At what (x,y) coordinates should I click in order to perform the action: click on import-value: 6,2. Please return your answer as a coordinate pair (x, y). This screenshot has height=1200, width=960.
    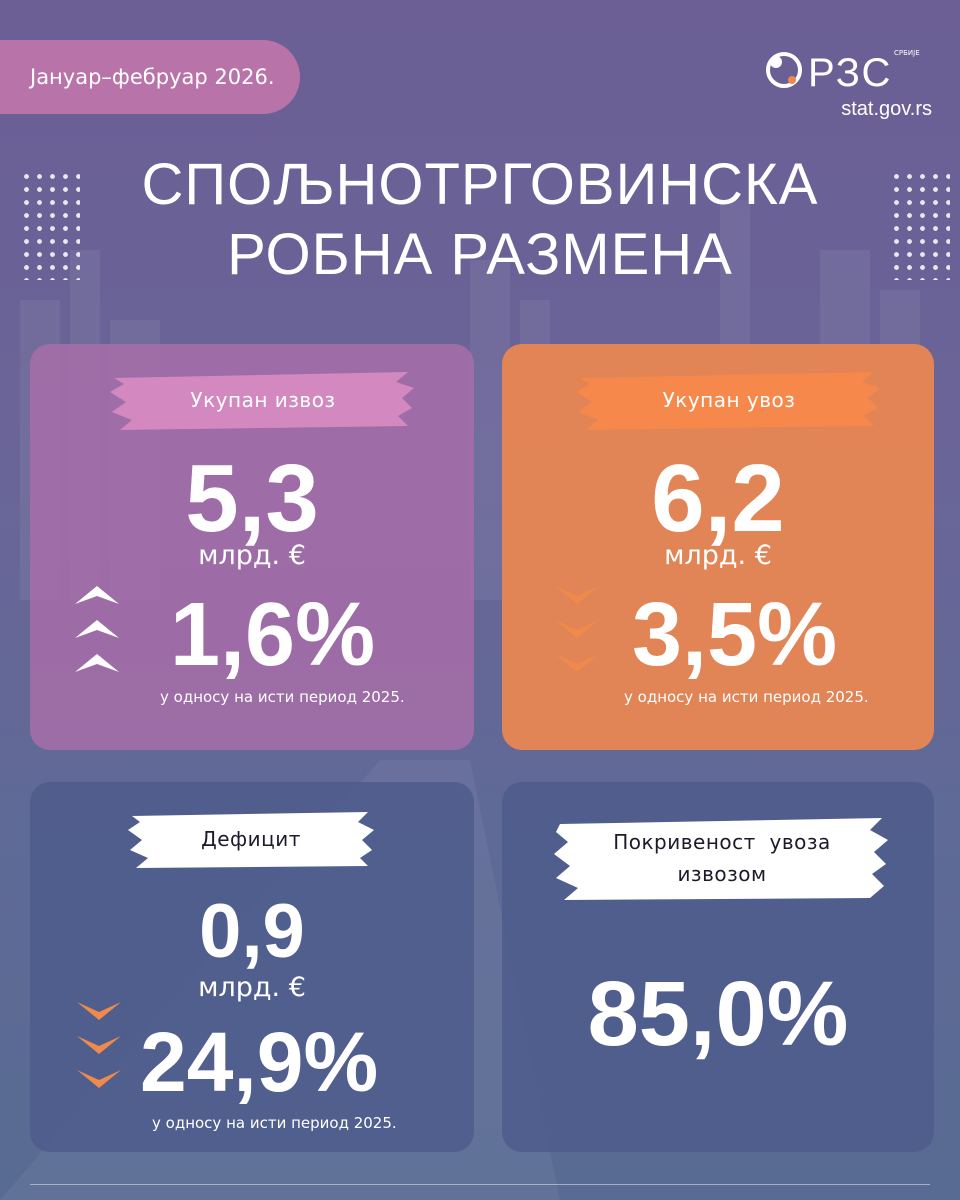
    Looking at the image, I should click on (718, 498).